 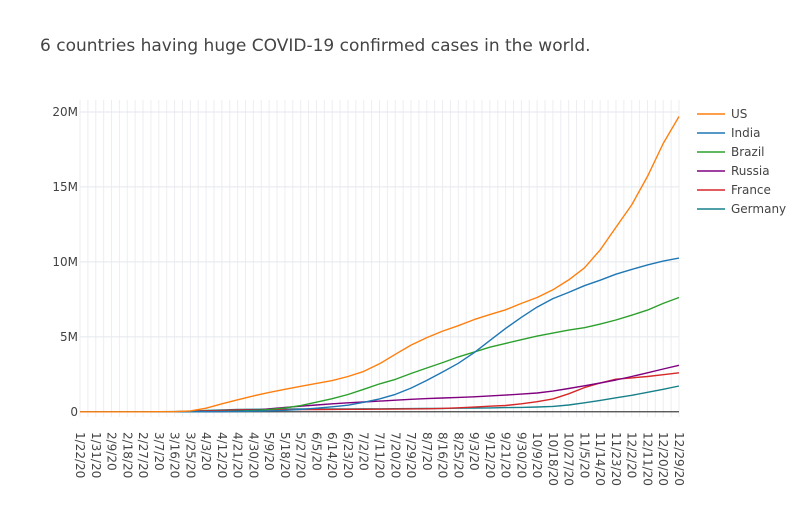 I want to click on x-tick-label: 3/16/20, so click(x=175, y=455).